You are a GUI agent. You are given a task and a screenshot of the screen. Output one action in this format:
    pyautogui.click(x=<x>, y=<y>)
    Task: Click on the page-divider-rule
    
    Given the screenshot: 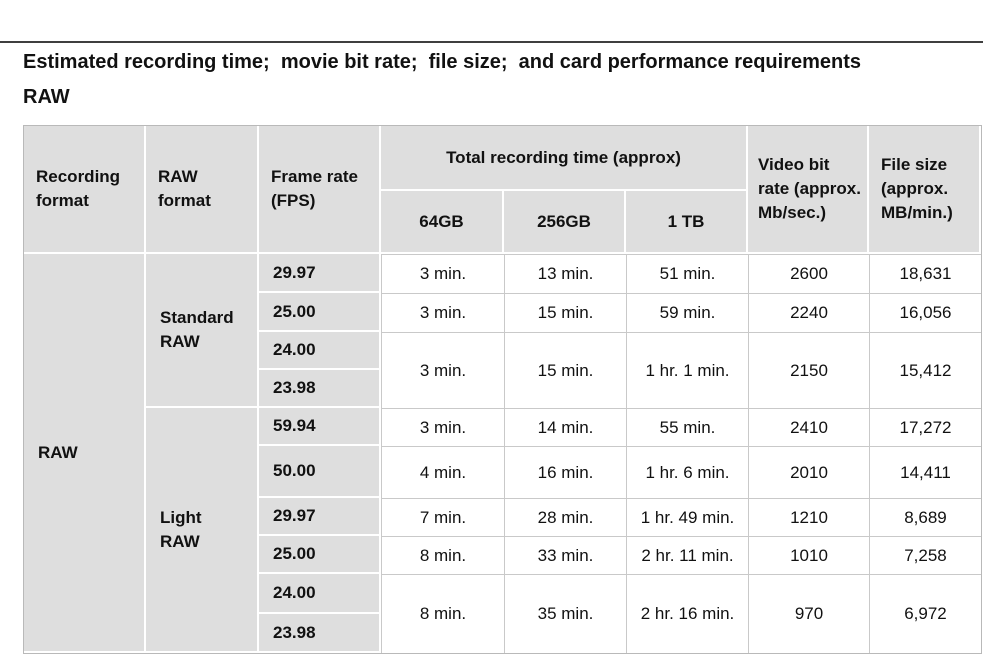 What is the action you would take?
    pyautogui.click(x=491, y=42)
    